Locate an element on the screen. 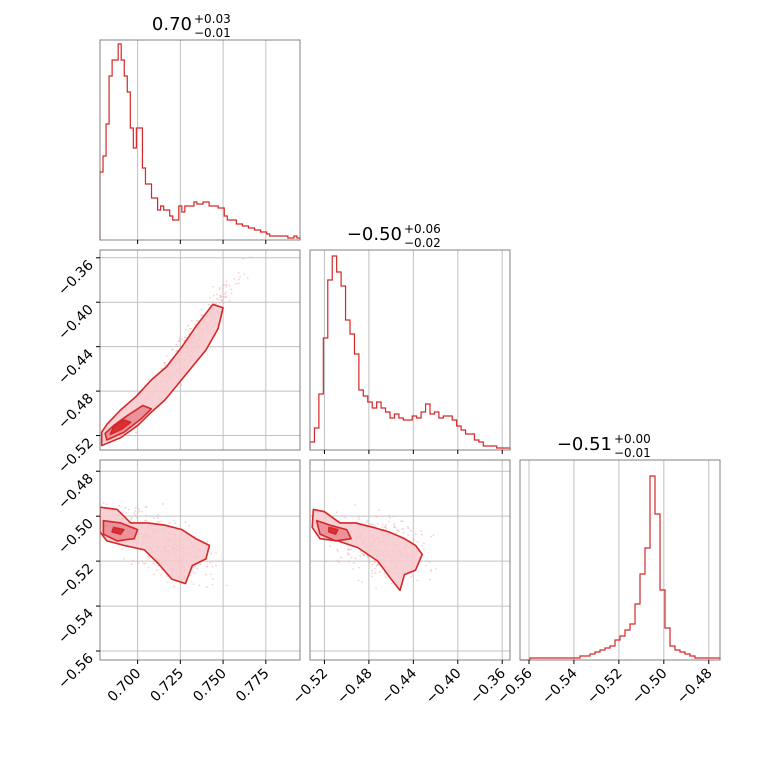 Image resolution: width=760 pixels, height=760 pixels. xtick-label-2-1: −0.54 is located at coordinates (560, 686).